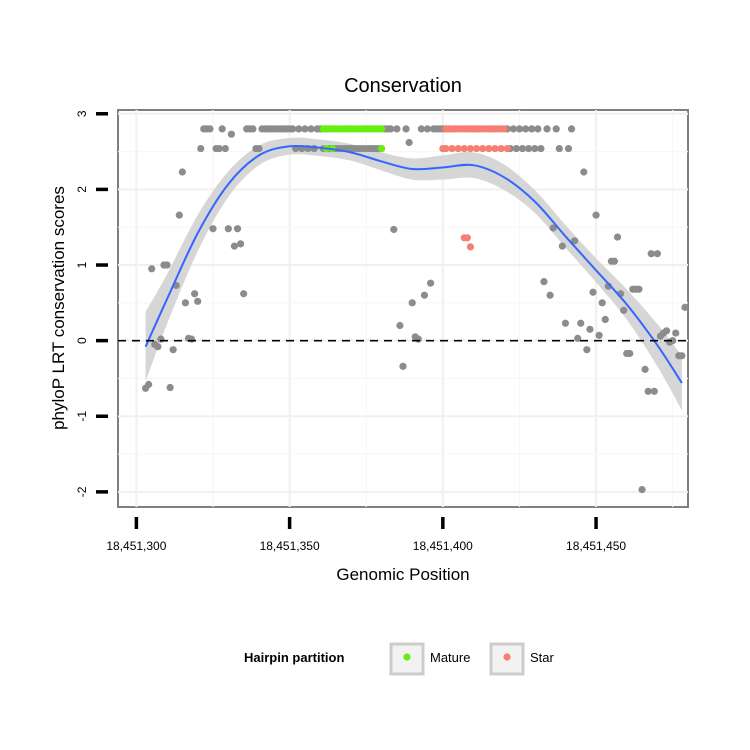  I want to click on legend-dot-mature, so click(407, 657).